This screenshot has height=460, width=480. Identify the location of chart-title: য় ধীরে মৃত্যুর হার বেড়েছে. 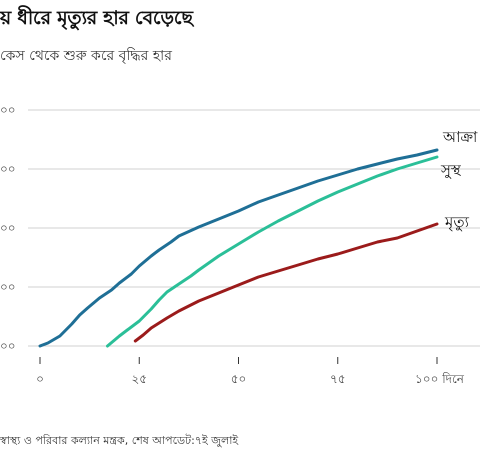
(96, 18).